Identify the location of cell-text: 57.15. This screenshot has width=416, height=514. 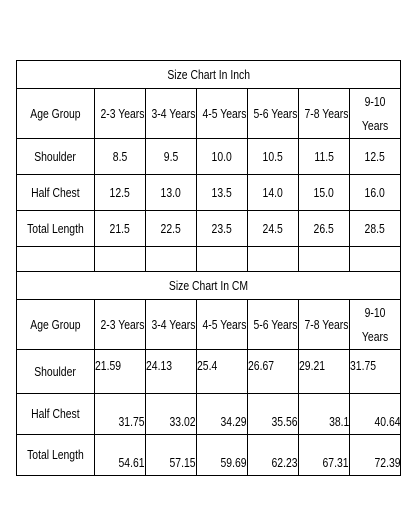
(182, 462).